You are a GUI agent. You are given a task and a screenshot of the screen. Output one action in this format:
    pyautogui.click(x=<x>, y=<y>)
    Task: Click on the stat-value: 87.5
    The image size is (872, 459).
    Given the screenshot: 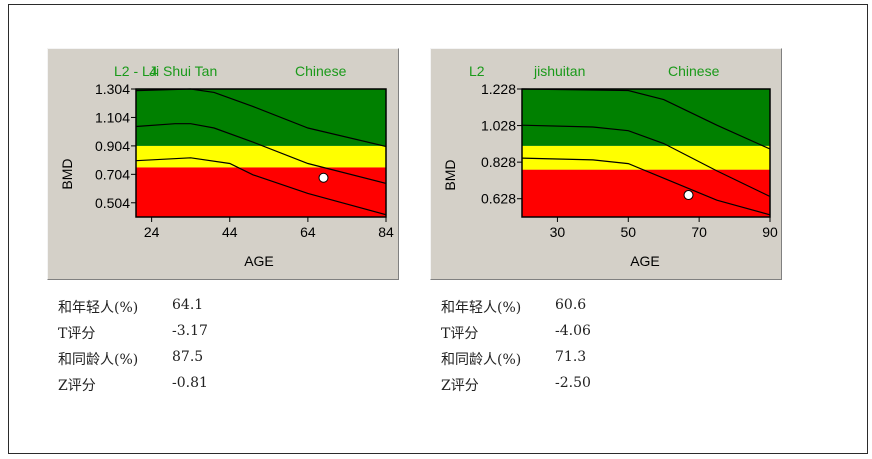 What is the action you would take?
    pyautogui.click(x=188, y=357)
    